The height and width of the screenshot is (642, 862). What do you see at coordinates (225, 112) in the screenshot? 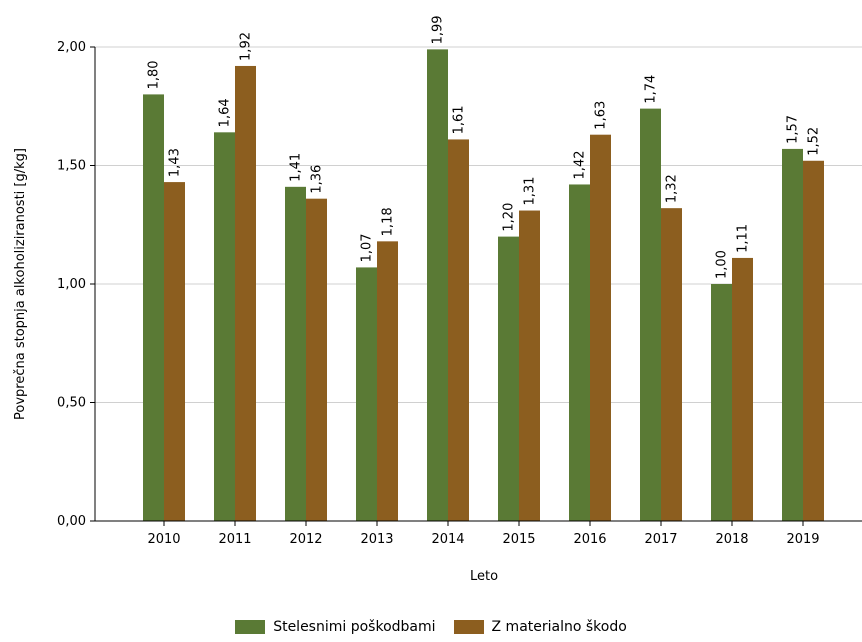
I see `data-label-series-1: 1,64` at bounding box center [225, 112].